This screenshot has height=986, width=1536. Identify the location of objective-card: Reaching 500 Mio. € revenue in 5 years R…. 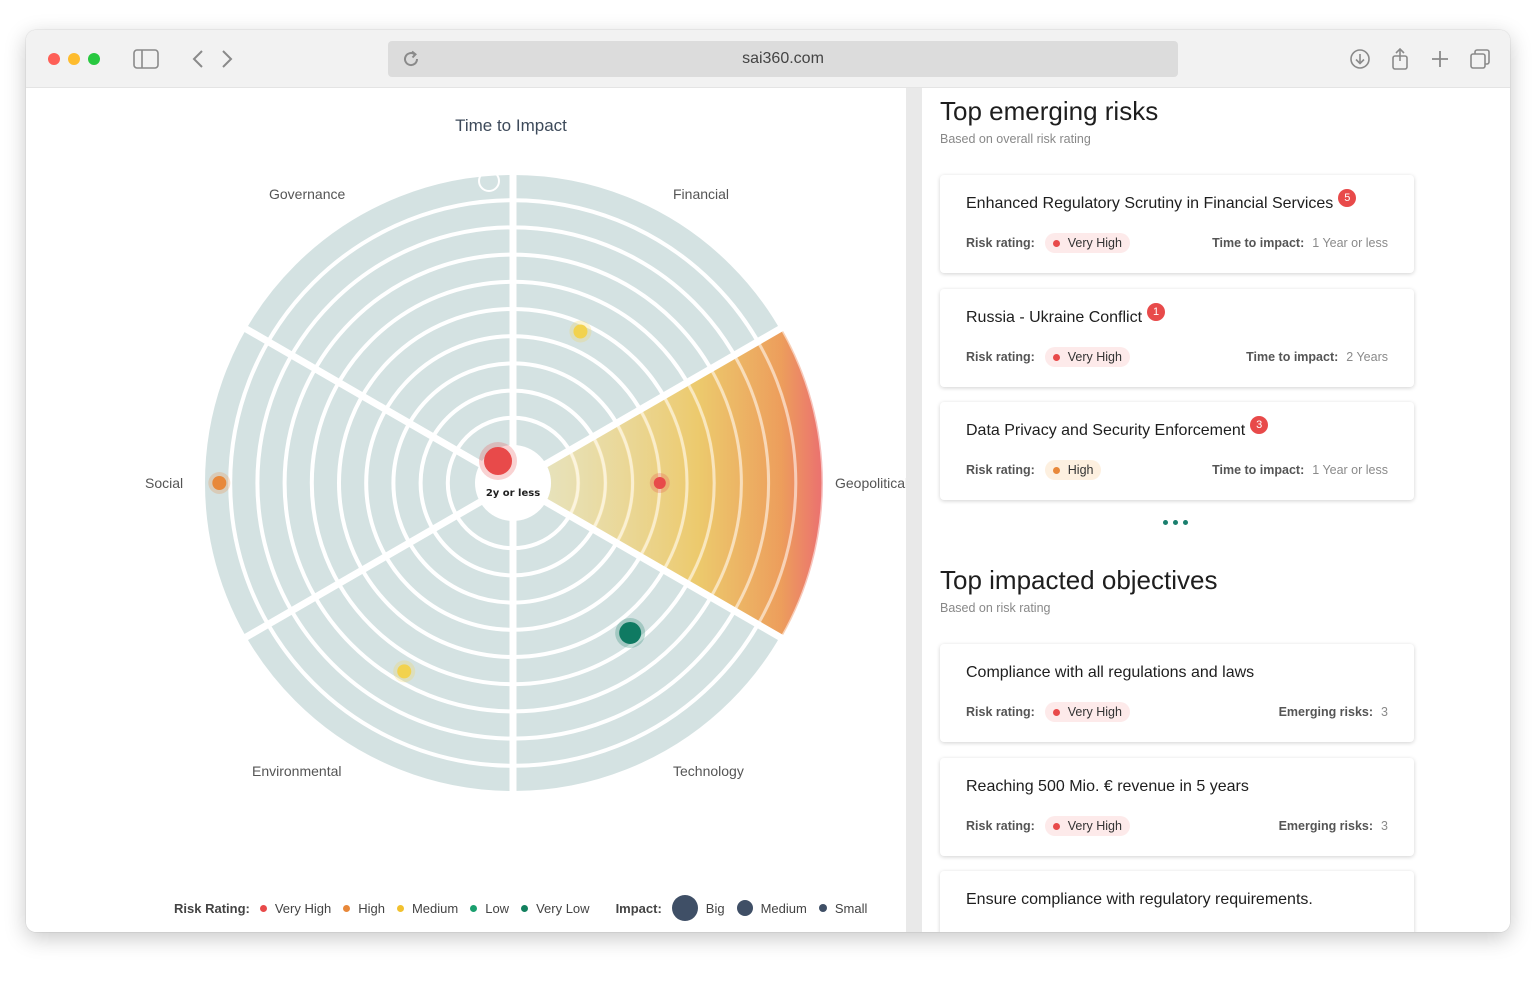
(1177, 807).